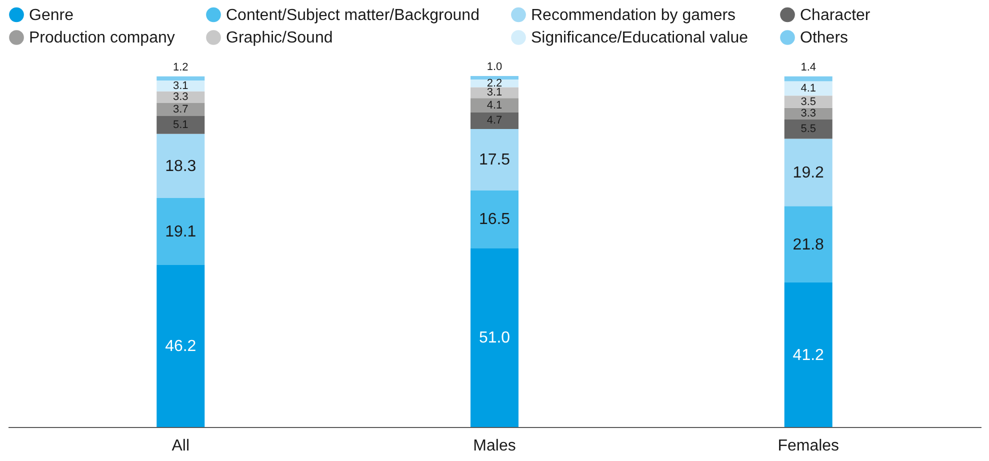  Describe the element at coordinates (353, 15) in the screenshot. I see `legend-label: Content/Subject matter/Background` at that location.